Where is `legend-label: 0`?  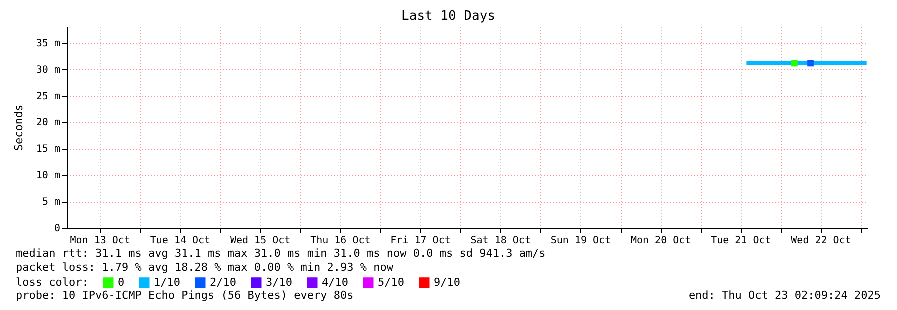
legend-label: 0 is located at coordinates (121, 282).